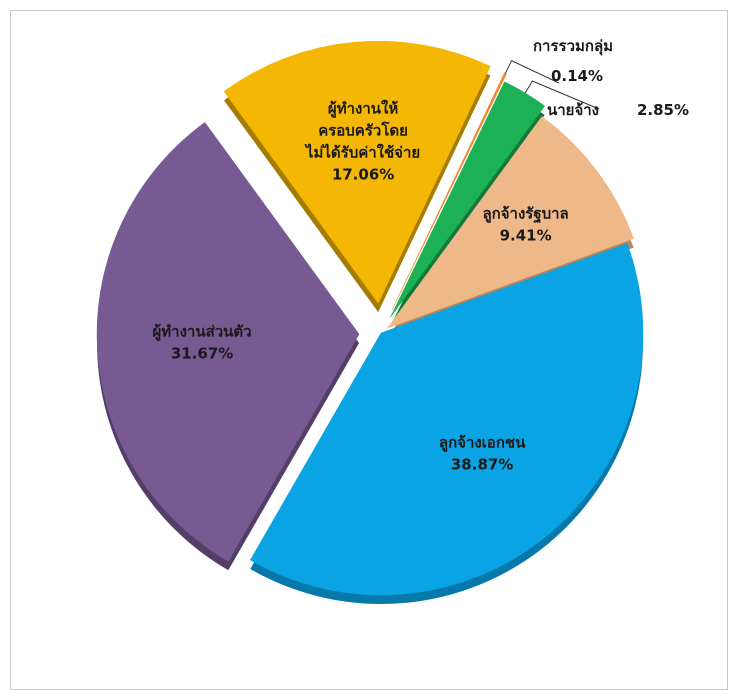 This screenshot has height=690, width=740. I want to click on slice-1-category-label: ลูกจ้างเอกชน, so click(482, 442).